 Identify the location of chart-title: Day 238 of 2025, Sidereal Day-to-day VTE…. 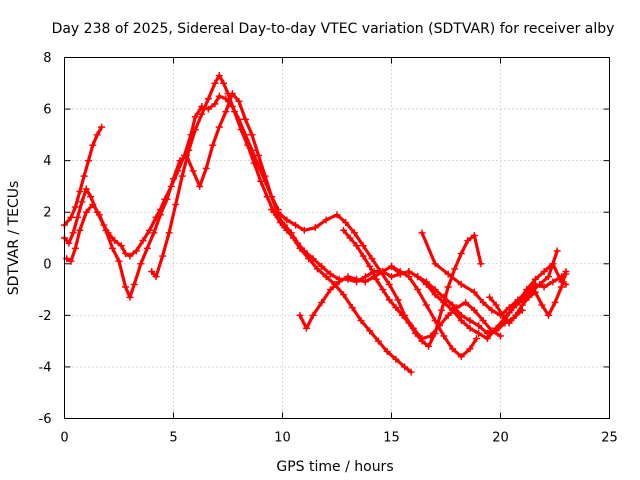
(333, 29).